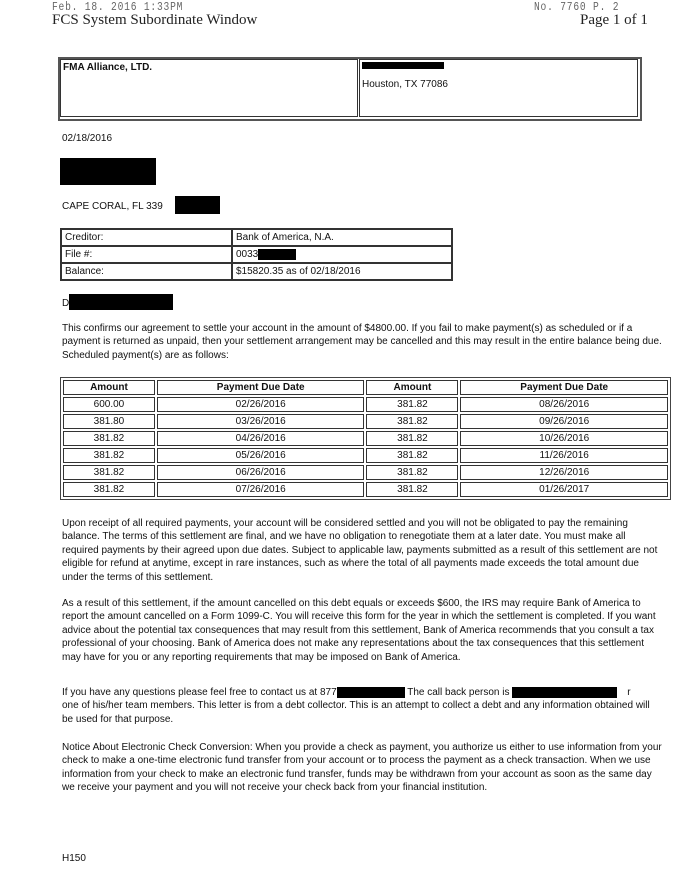  I want to click on due-date-cell: 09/26/2016, so click(564, 421).